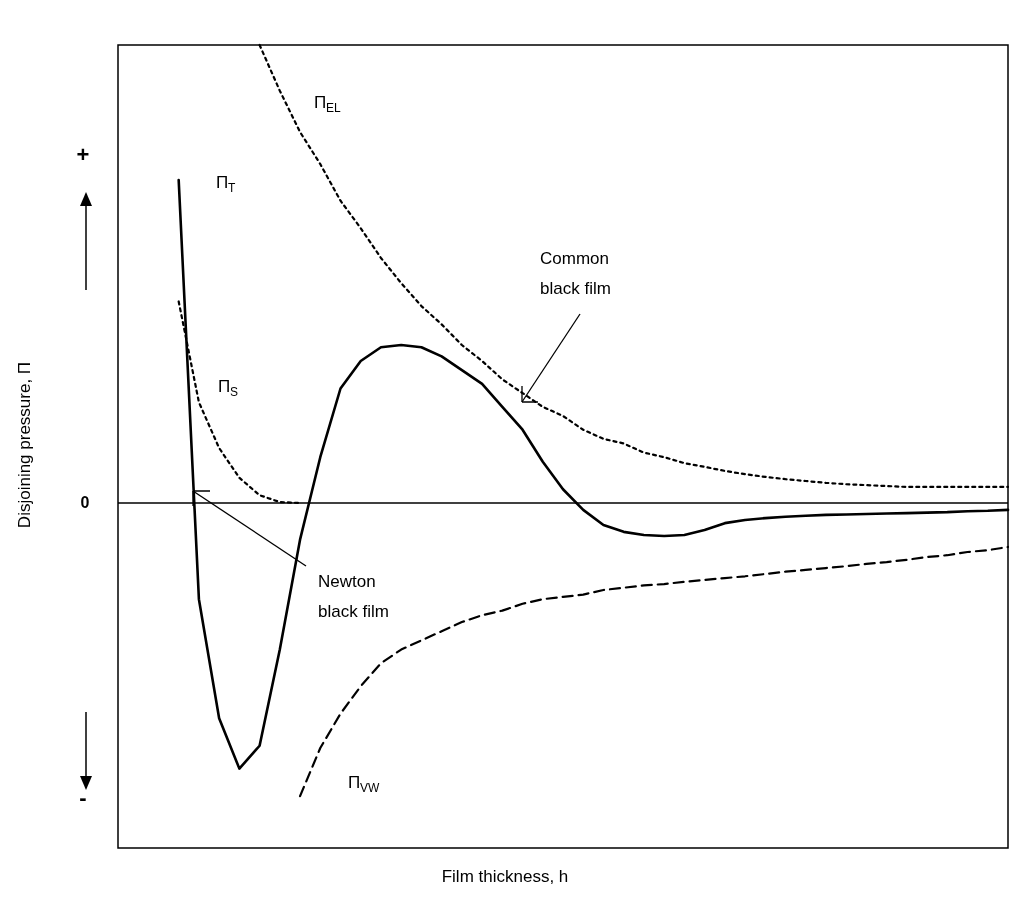 Image resolution: width=1028 pixels, height=904 pixels. Describe the element at coordinates (575, 273) in the screenshot. I see `annotation: Common black film` at that location.